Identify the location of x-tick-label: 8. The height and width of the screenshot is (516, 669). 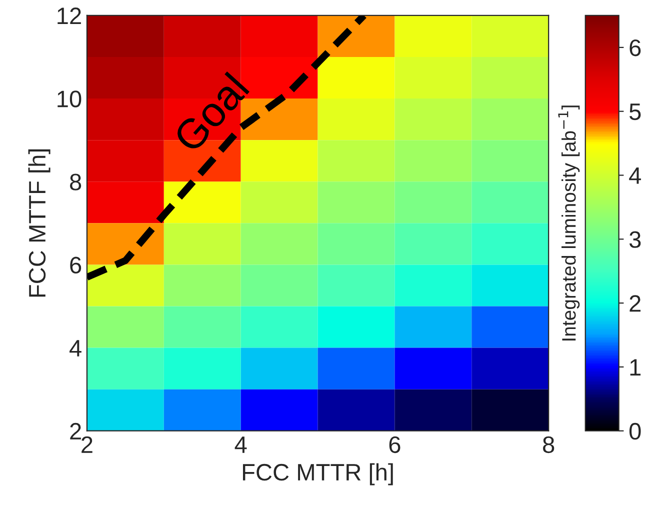
(548, 445).